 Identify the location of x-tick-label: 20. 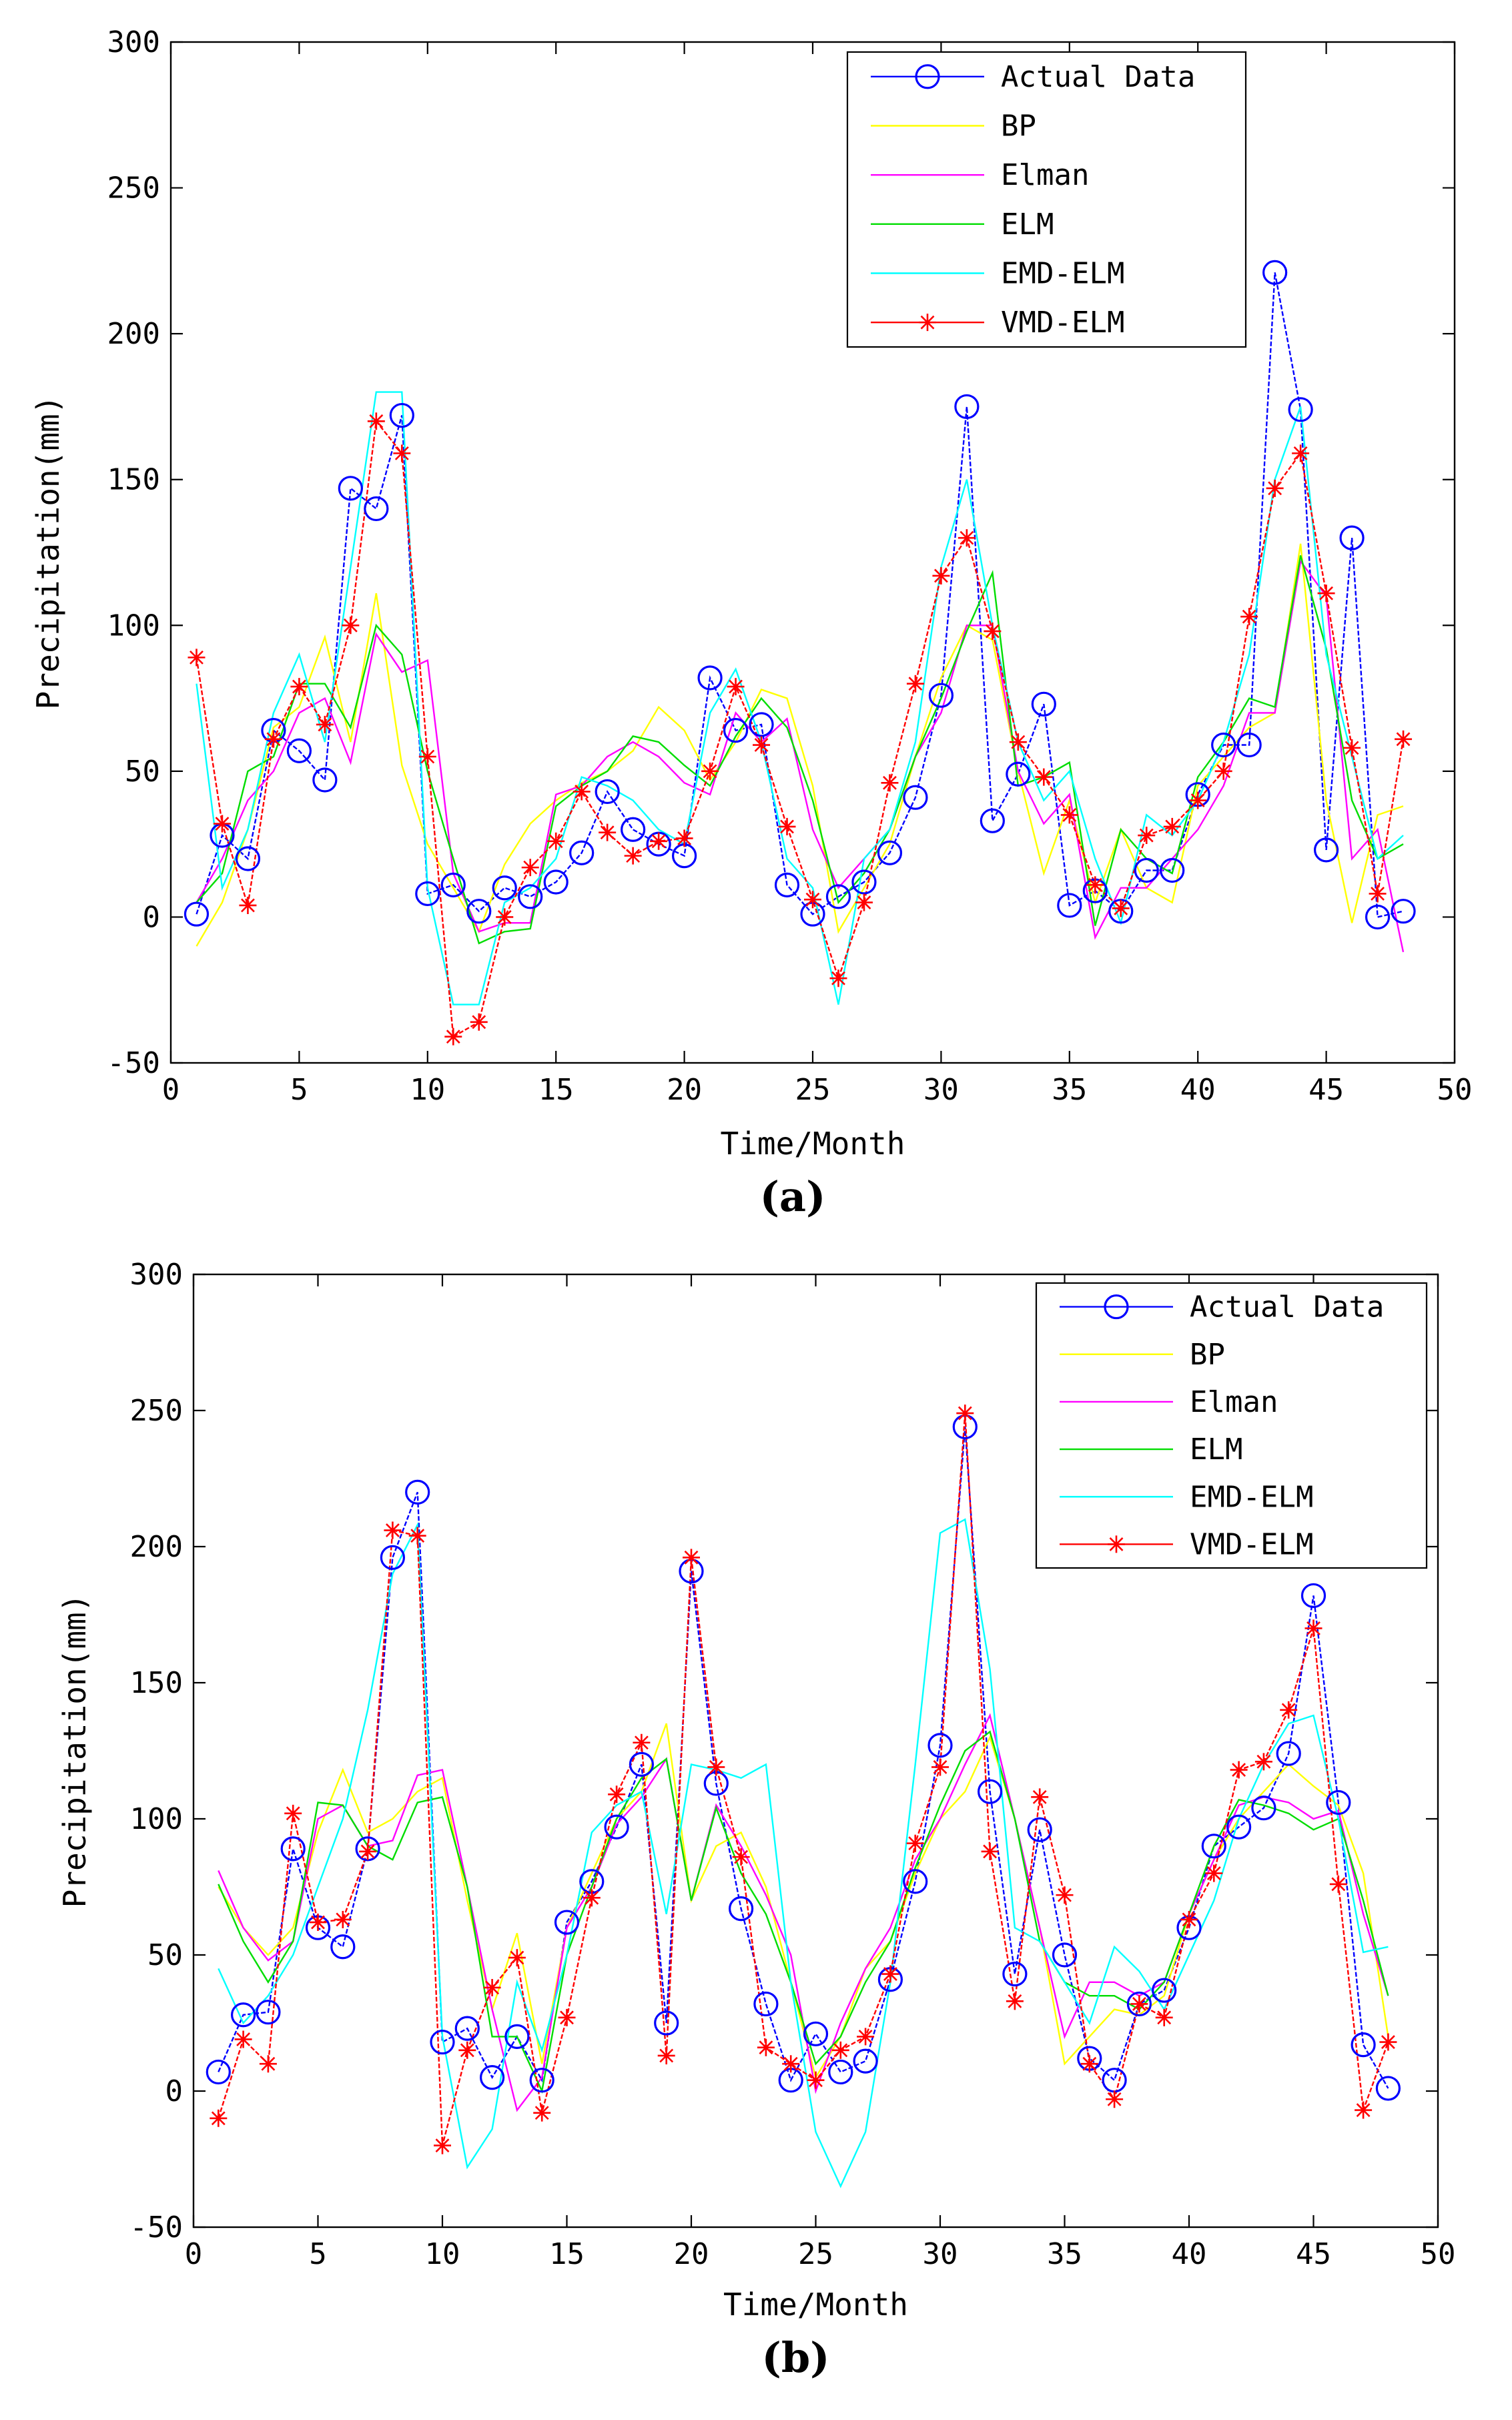
(691, 2254).